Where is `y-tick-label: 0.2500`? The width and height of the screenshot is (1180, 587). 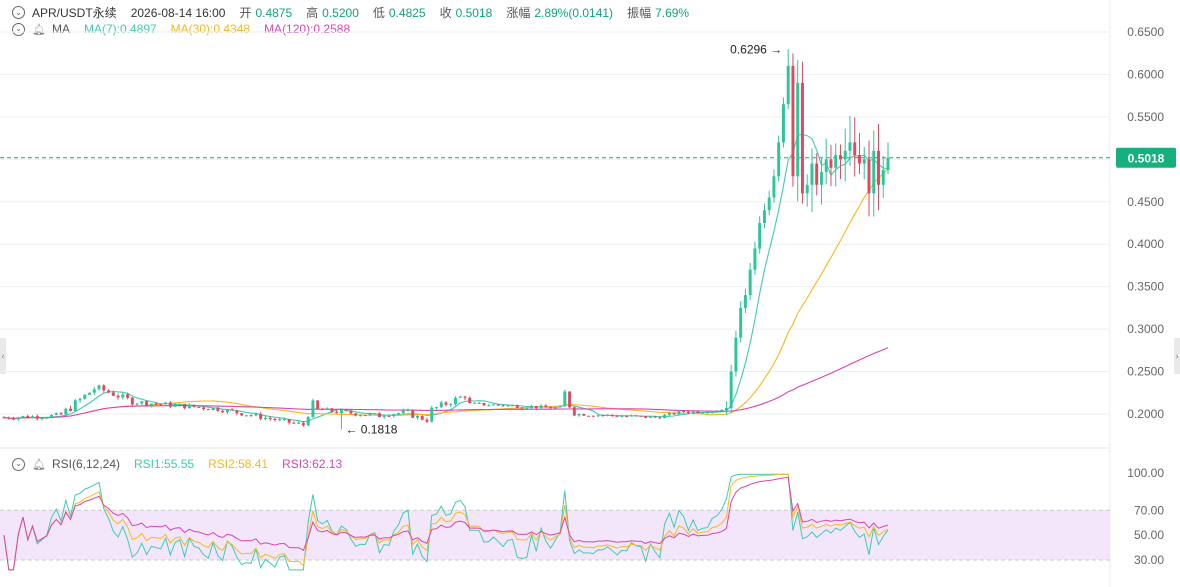
y-tick-label: 0.2500 is located at coordinates (1145, 372).